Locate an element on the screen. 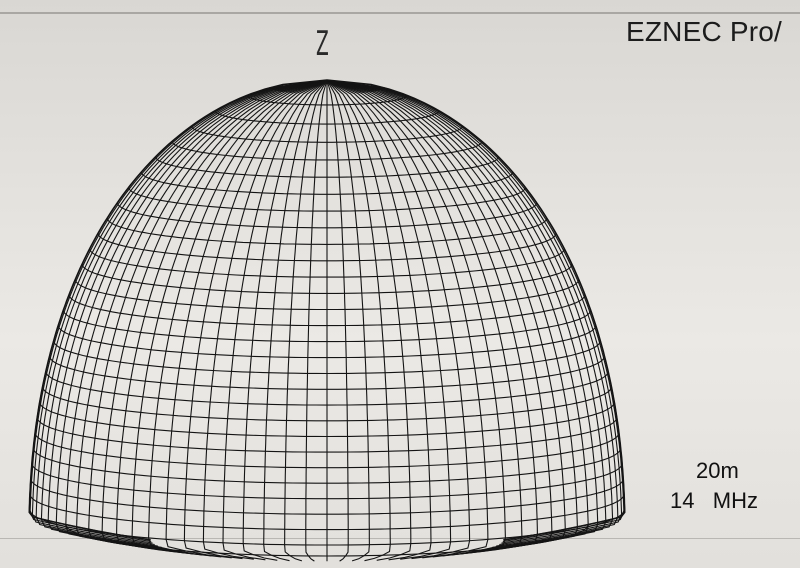 Image resolution: width=800 pixels, height=568 pixels. plot-top-border is located at coordinates (400, 13).